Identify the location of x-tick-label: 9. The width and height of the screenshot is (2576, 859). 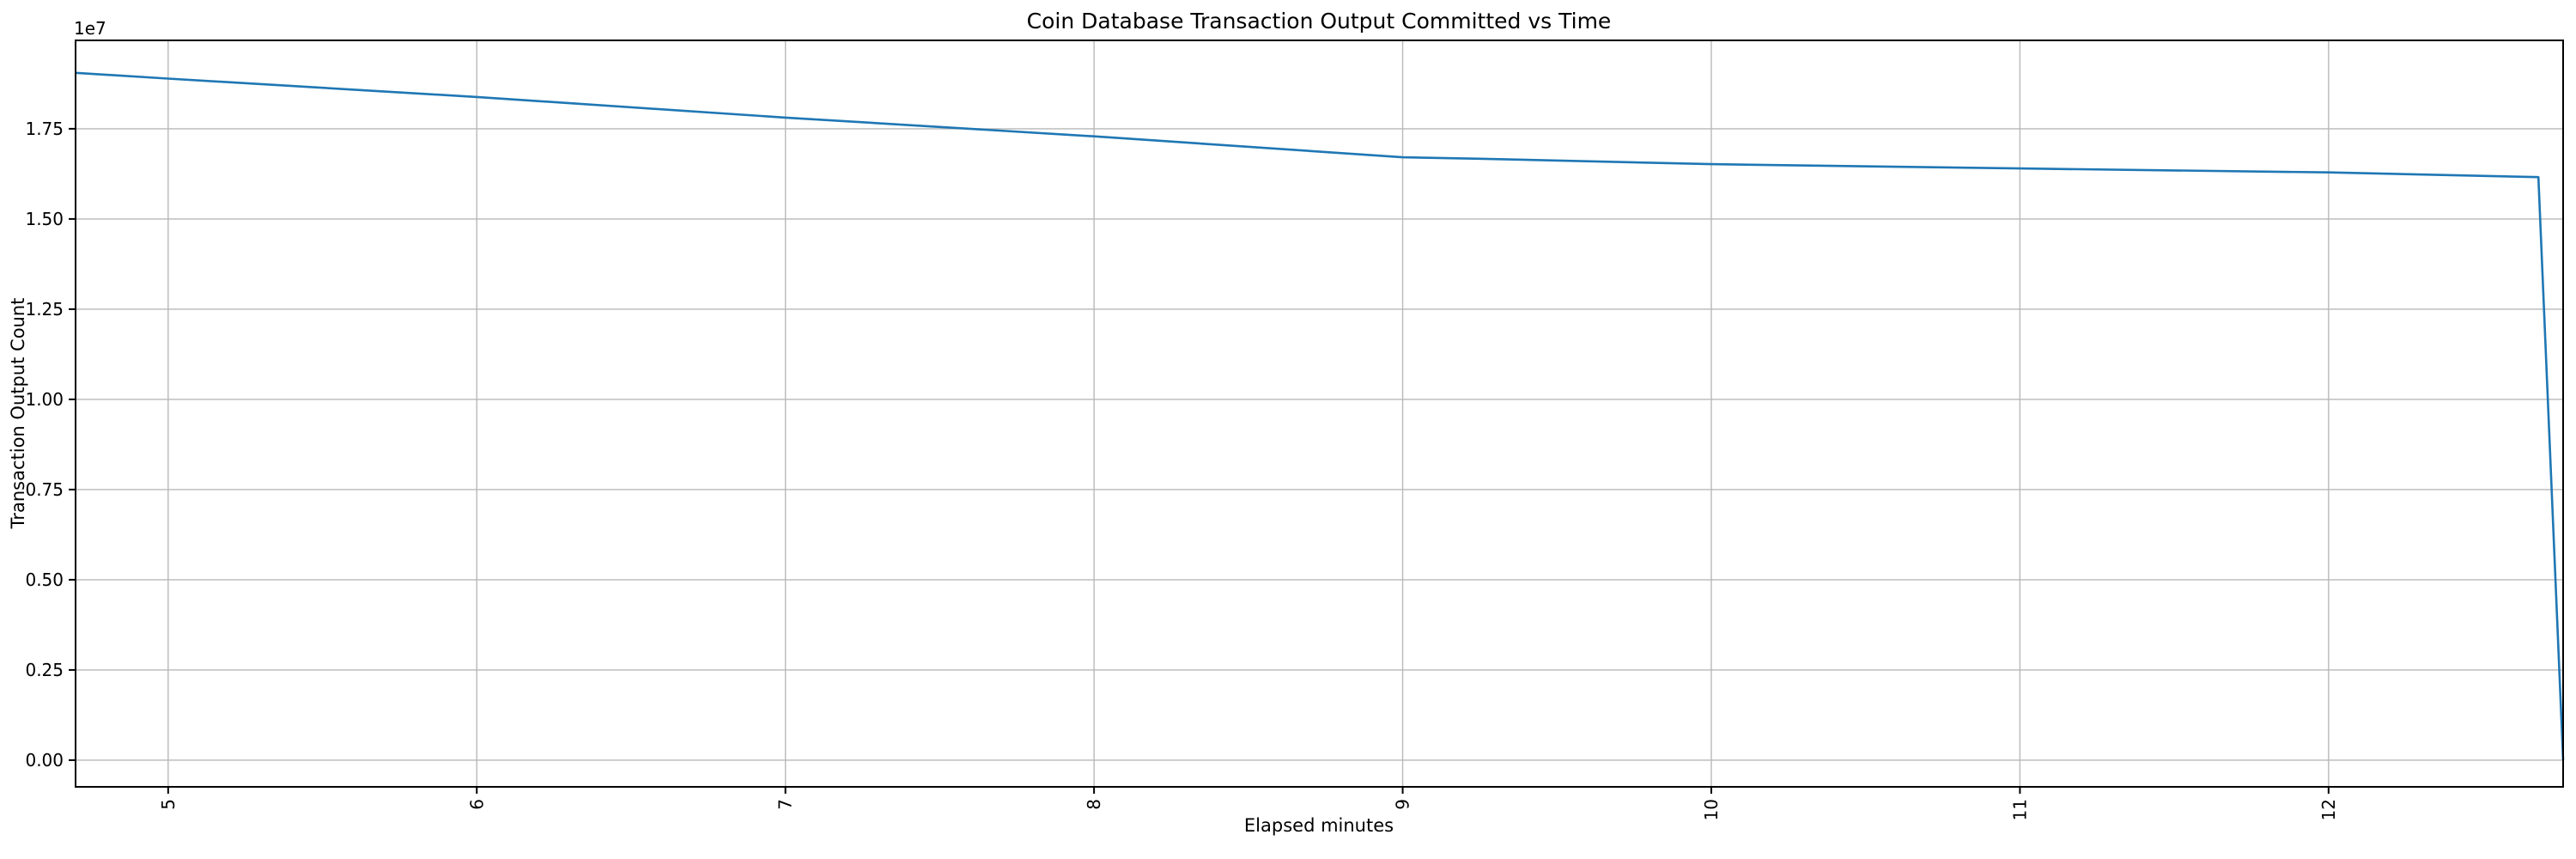
(1403, 804).